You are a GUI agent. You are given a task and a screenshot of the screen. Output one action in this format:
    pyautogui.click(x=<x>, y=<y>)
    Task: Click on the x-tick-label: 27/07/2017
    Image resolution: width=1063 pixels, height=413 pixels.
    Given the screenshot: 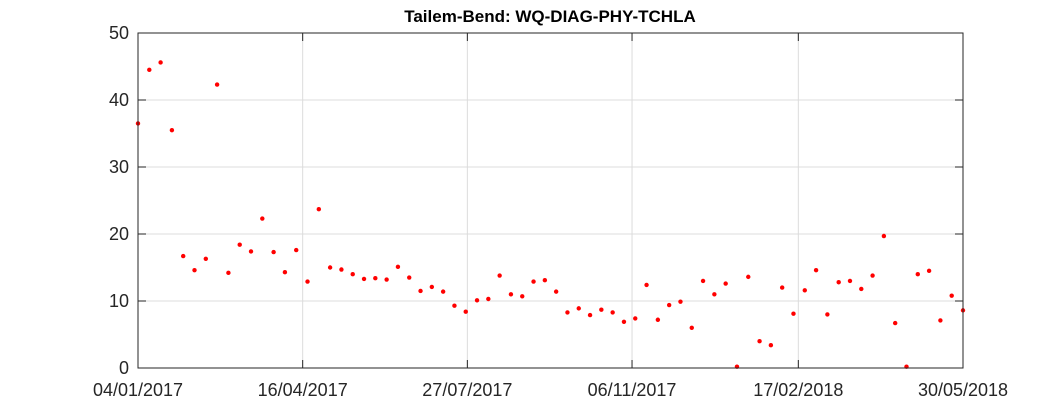 What is the action you would take?
    pyautogui.click(x=467, y=390)
    